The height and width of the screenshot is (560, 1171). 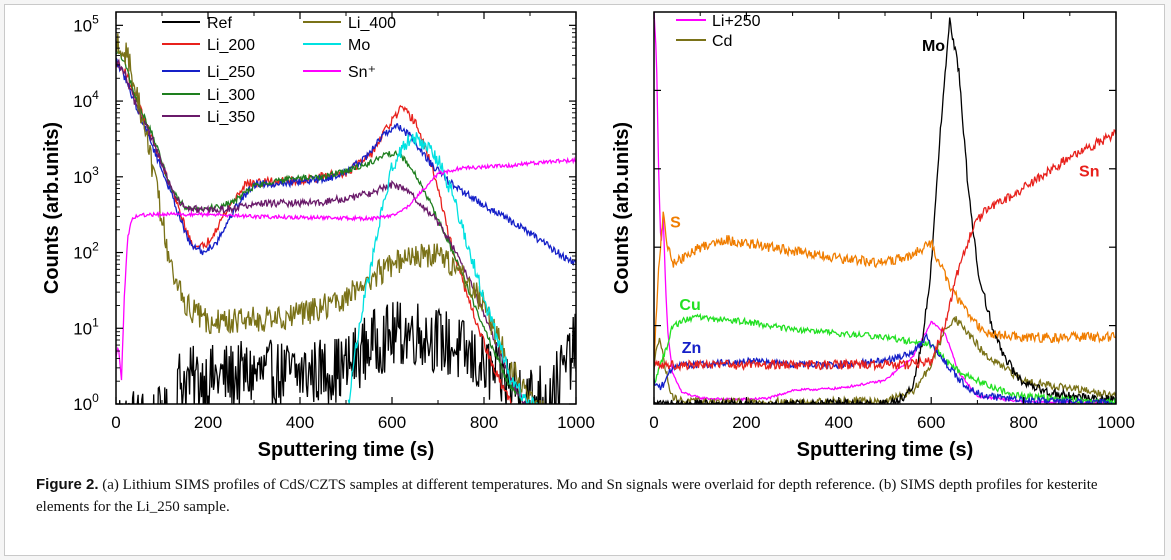 I want to click on legend-entry-label: Li_400, so click(x=372, y=23).